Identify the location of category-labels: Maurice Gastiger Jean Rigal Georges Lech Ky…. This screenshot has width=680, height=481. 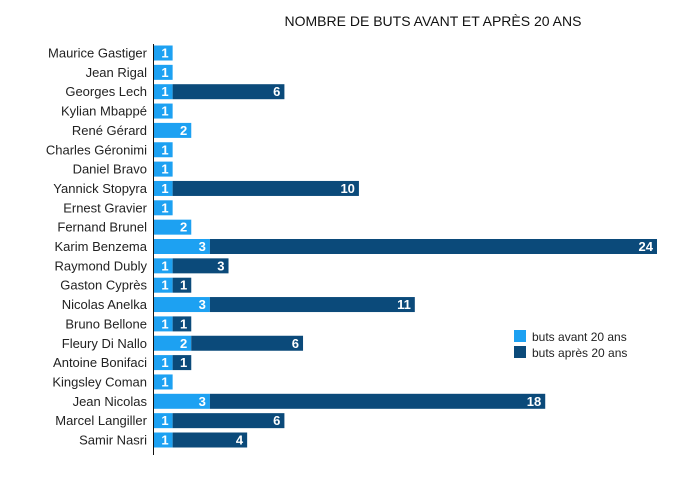
(97, 247).